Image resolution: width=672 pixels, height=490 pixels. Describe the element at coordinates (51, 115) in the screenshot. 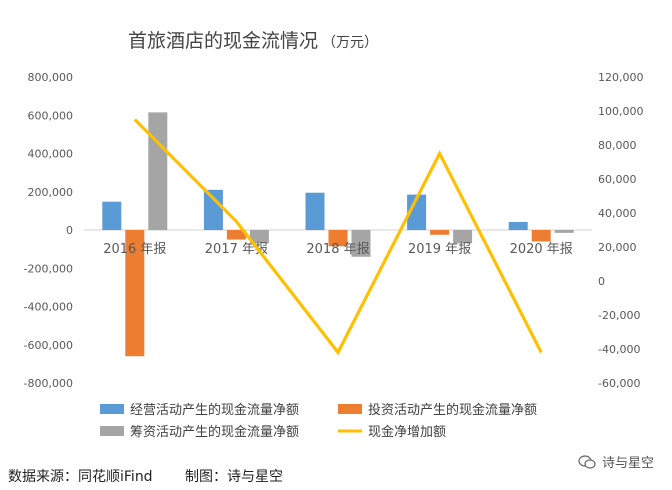

I see `left-axis-tick-label: 600,000` at that location.